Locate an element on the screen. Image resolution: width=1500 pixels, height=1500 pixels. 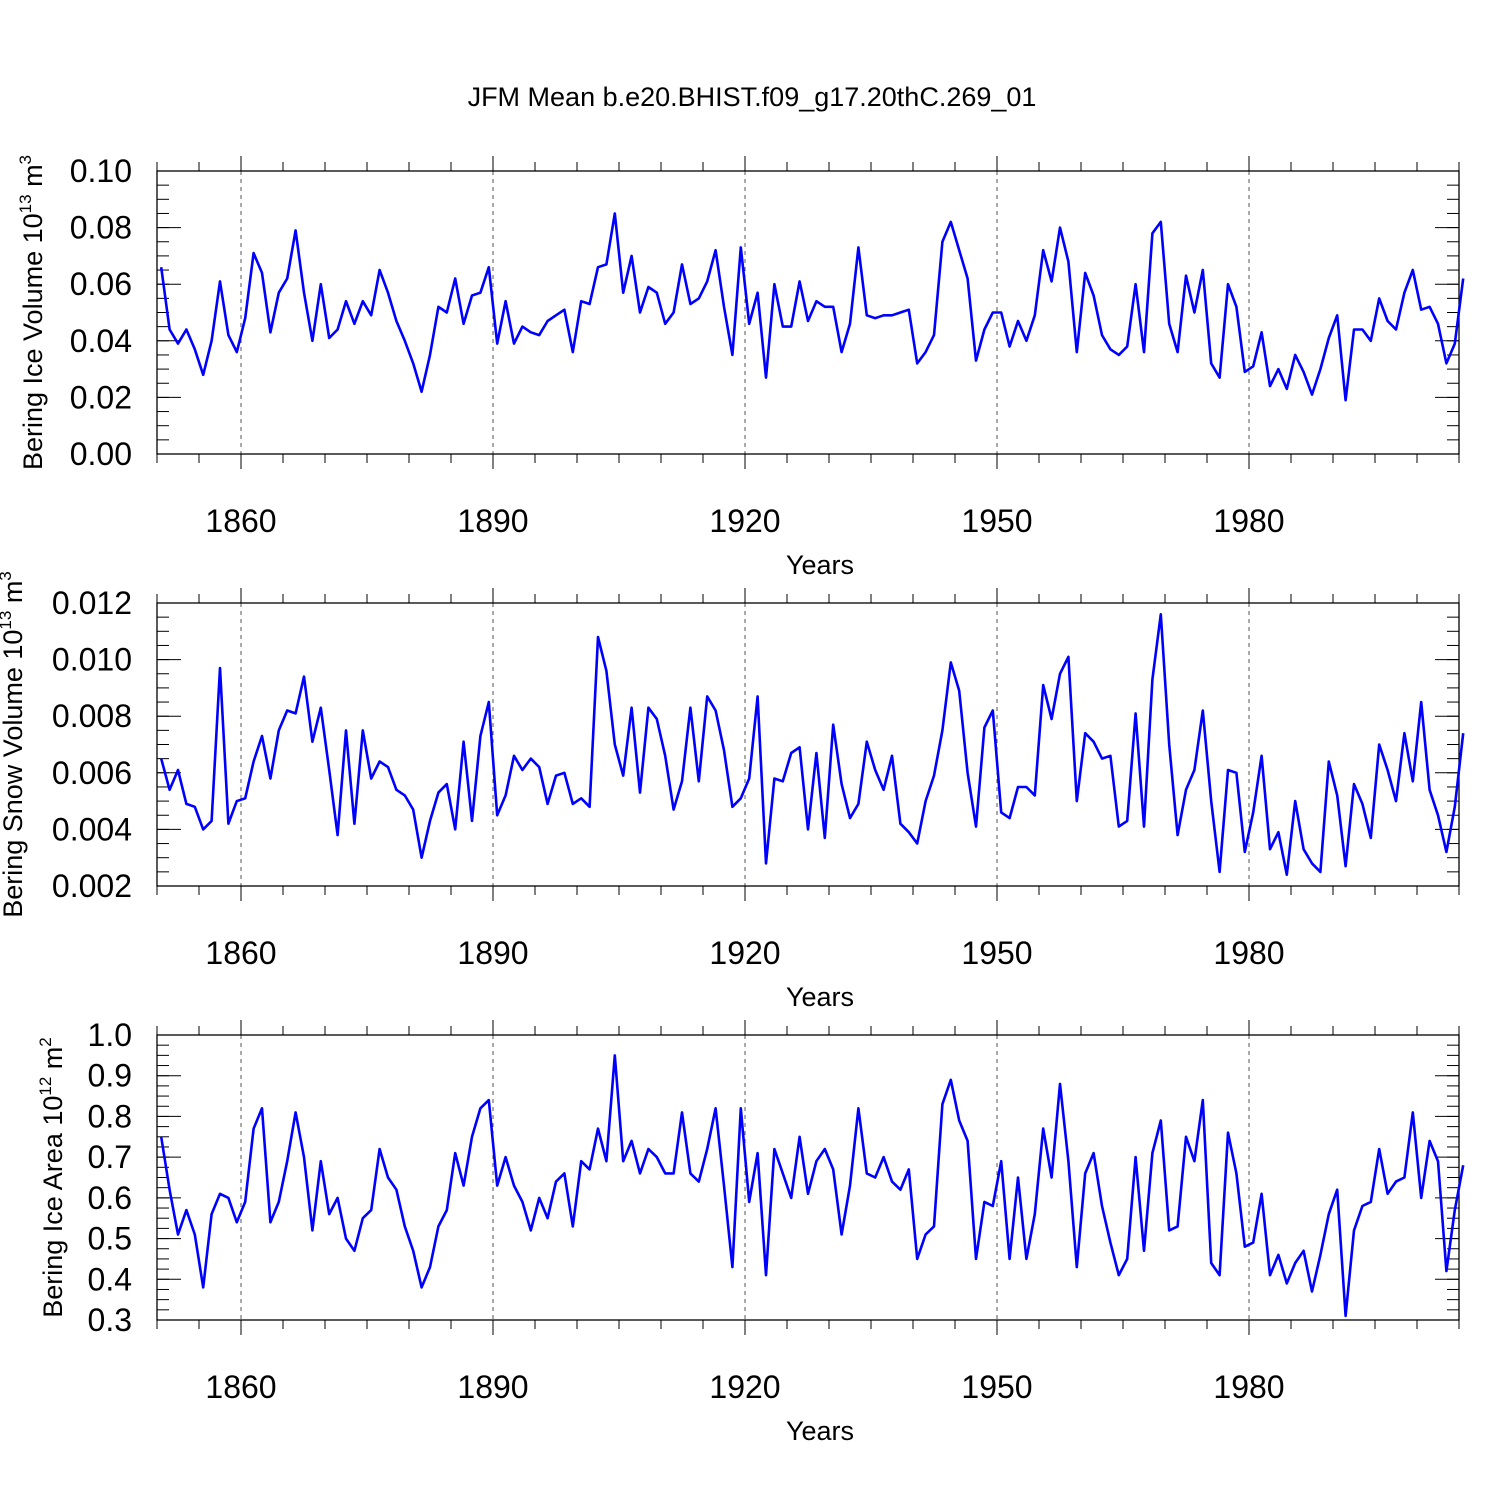
y-tick-label: 1.0 is located at coordinates (110, 1035).